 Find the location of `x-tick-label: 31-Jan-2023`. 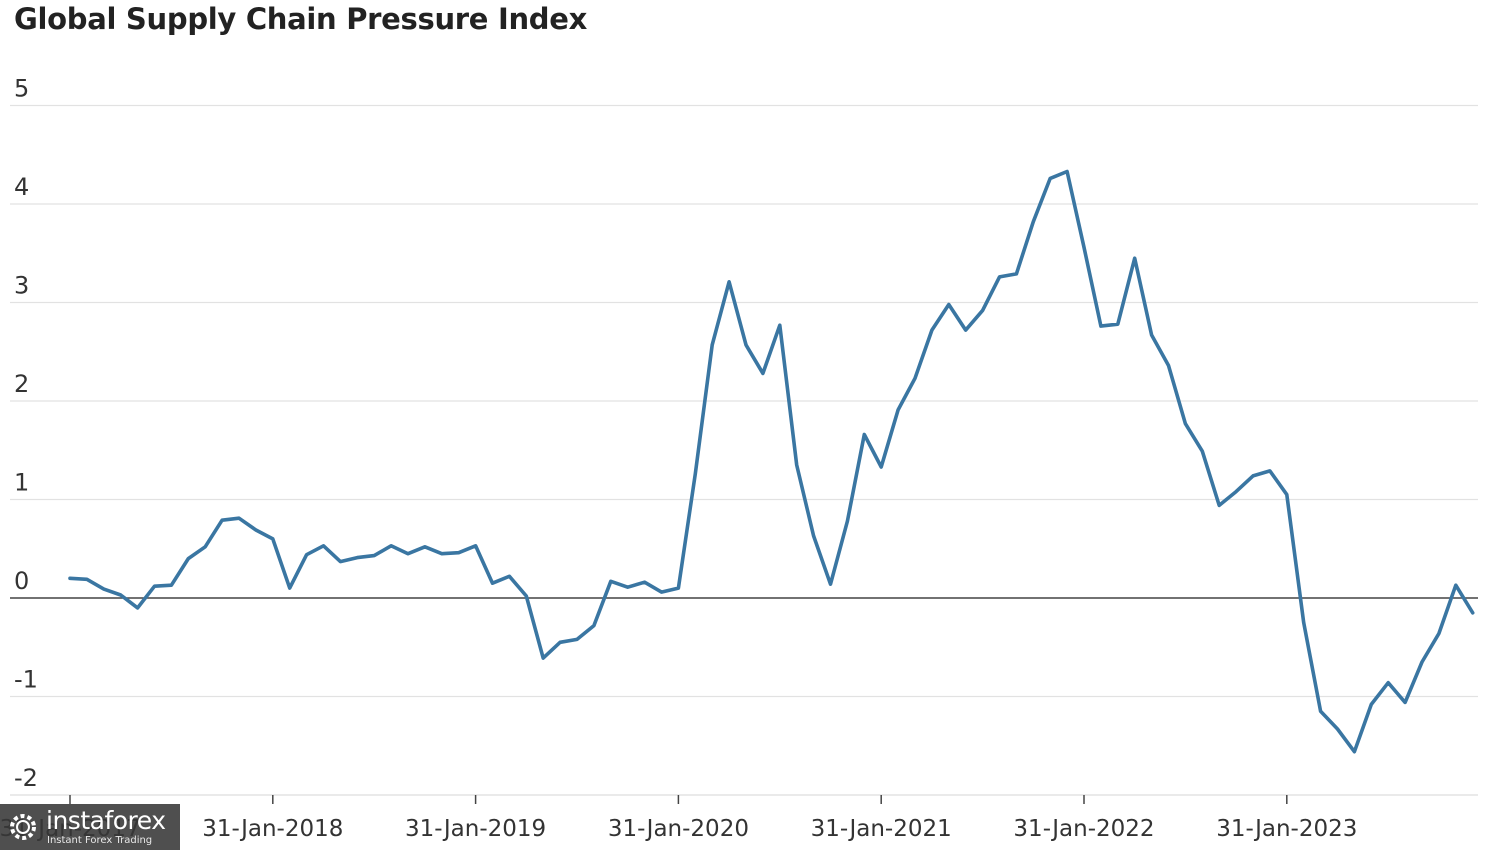

x-tick-label: 31-Jan-2023 is located at coordinates (1286, 829).